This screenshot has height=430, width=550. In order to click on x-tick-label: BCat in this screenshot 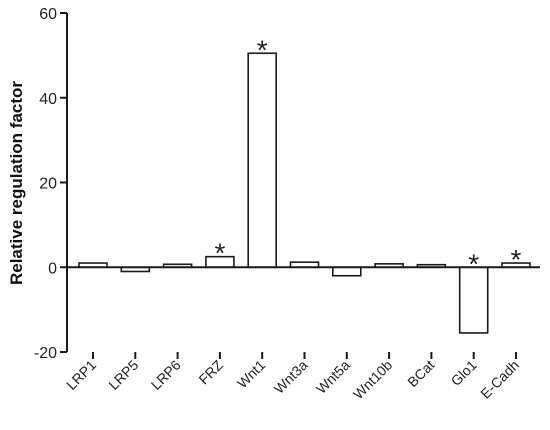, I will do `click(420, 373)`.